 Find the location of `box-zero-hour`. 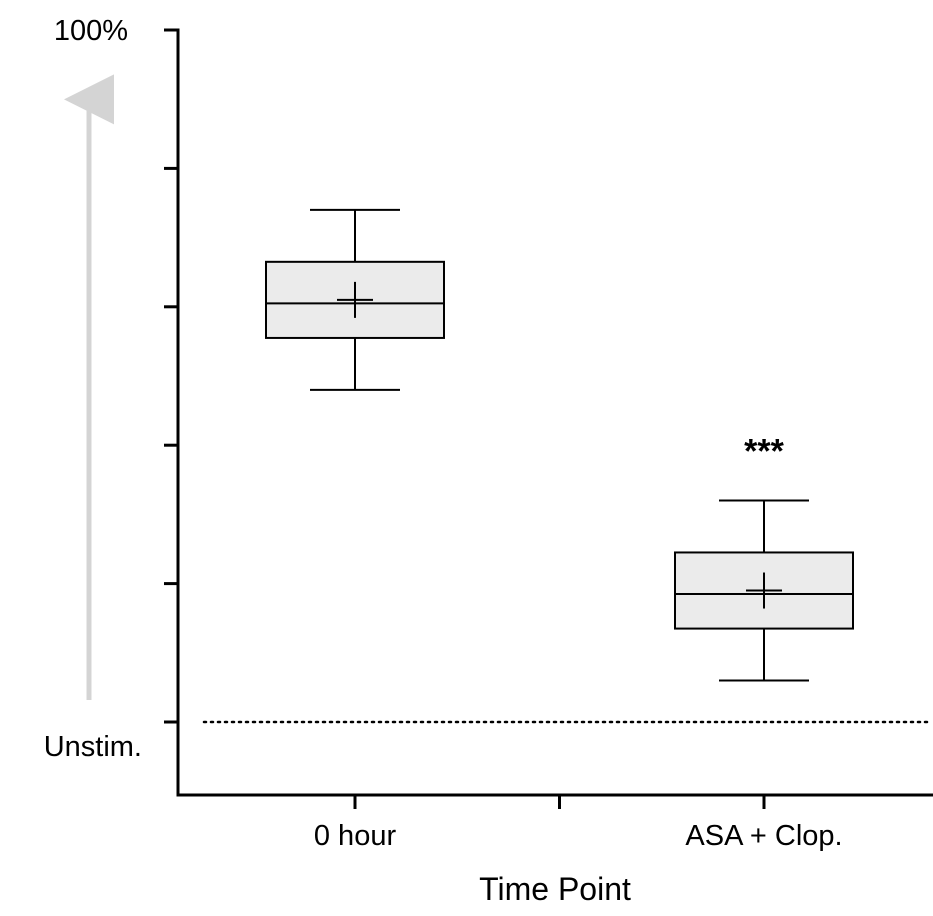

box-zero-hour is located at coordinates (355, 299).